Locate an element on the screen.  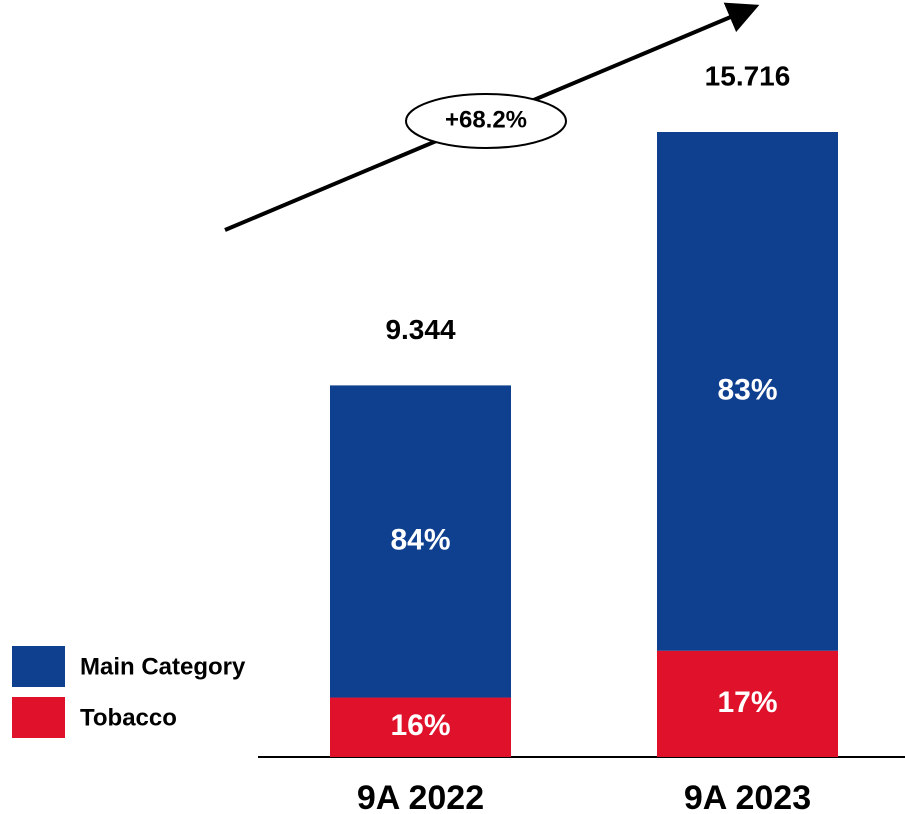
annotation: +68.2% is located at coordinates (486, 119).